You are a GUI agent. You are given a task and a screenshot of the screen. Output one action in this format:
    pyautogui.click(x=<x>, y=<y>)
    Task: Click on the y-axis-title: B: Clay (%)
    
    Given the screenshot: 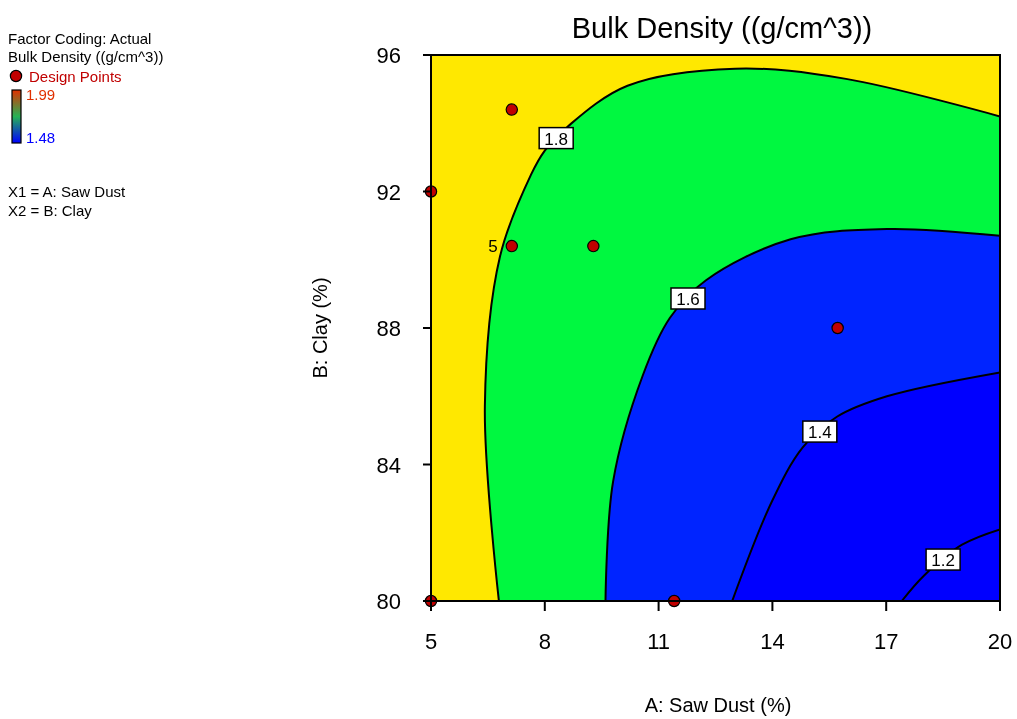 What is the action you would take?
    pyautogui.click(x=320, y=328)
    